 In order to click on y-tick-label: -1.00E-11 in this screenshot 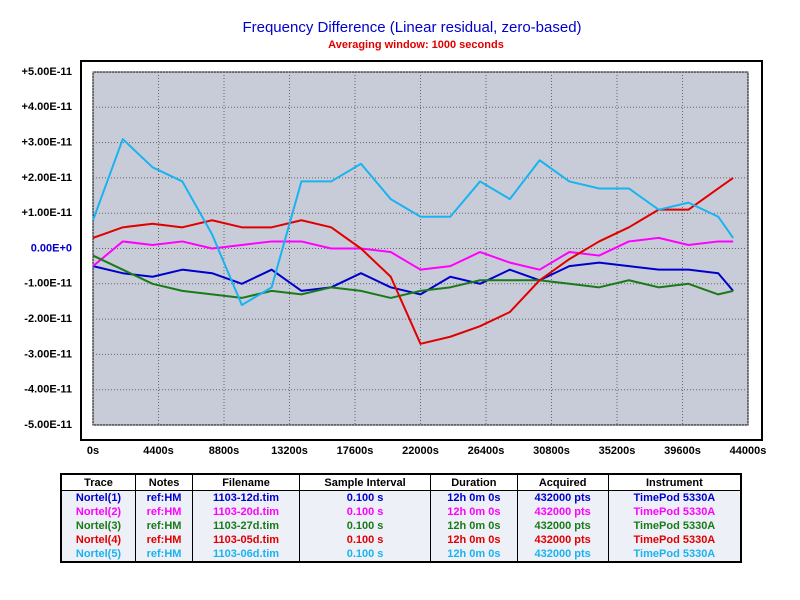, I will do `click(48, 284)`.